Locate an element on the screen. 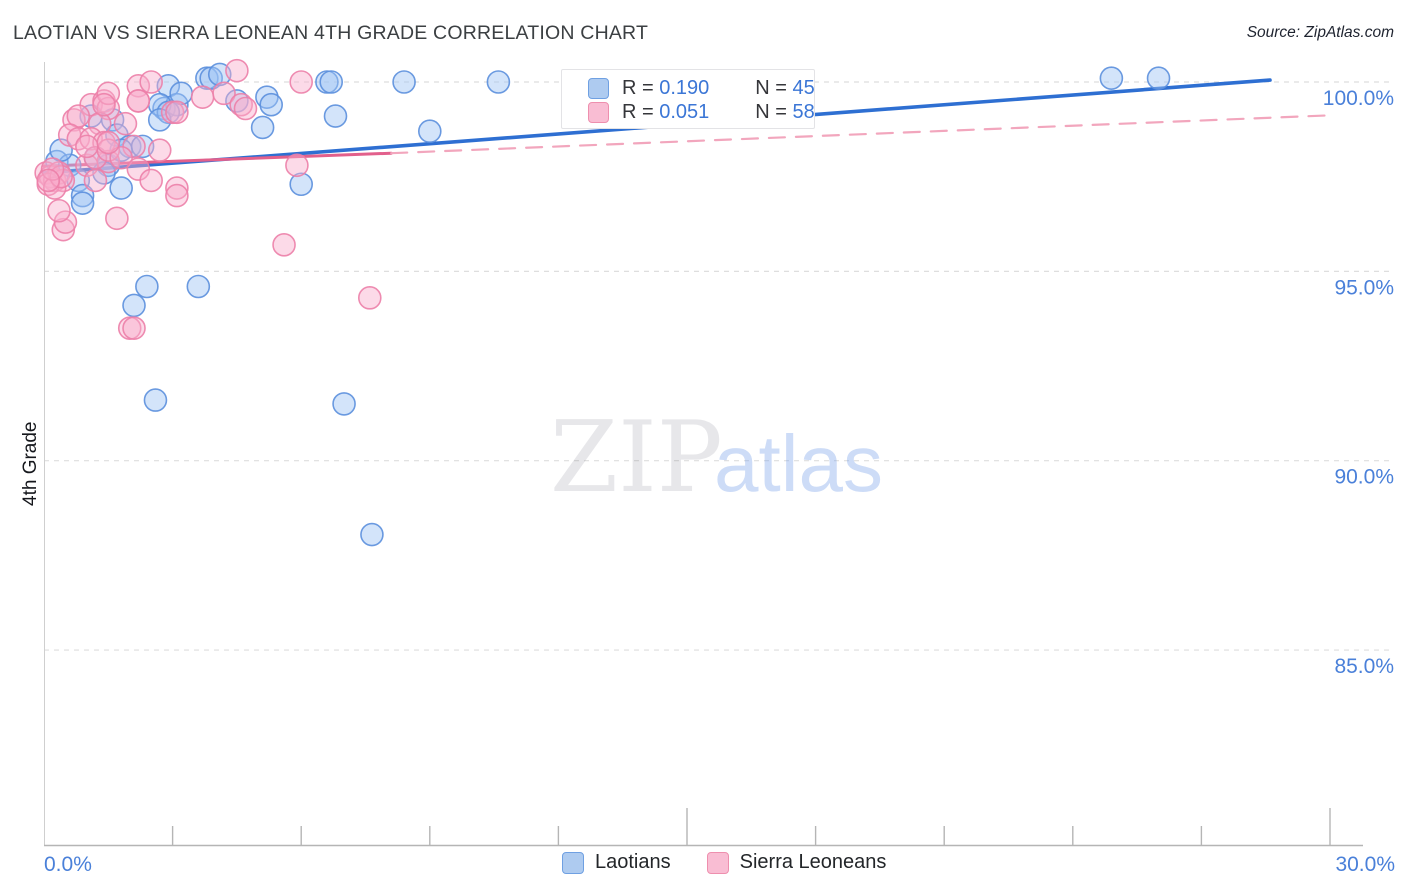 The width and height of the screenshot is (1406, 892). correlation-legend: R = 0.190 N = 45 R = 0.051 N = 58 is located at coordinates (688, 99).